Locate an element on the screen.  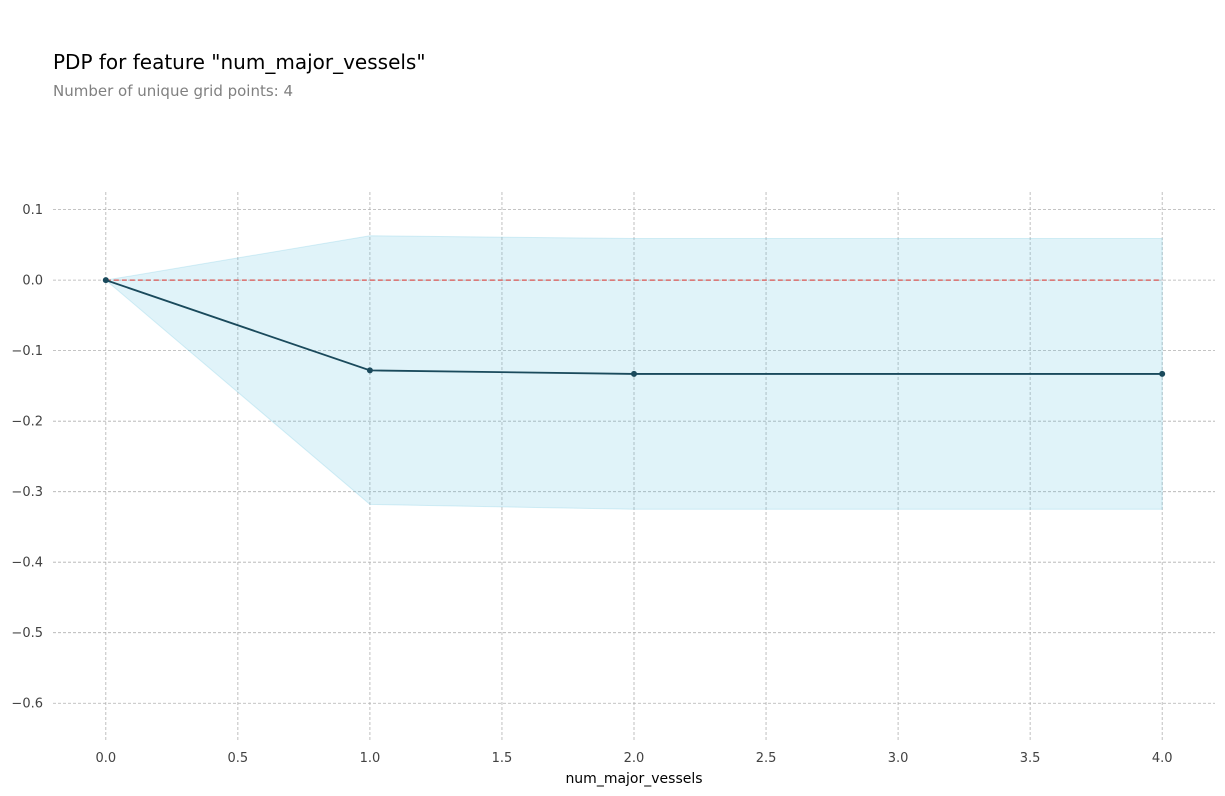
x-tick-label: 2.0 is located at coordinates (634, 758).